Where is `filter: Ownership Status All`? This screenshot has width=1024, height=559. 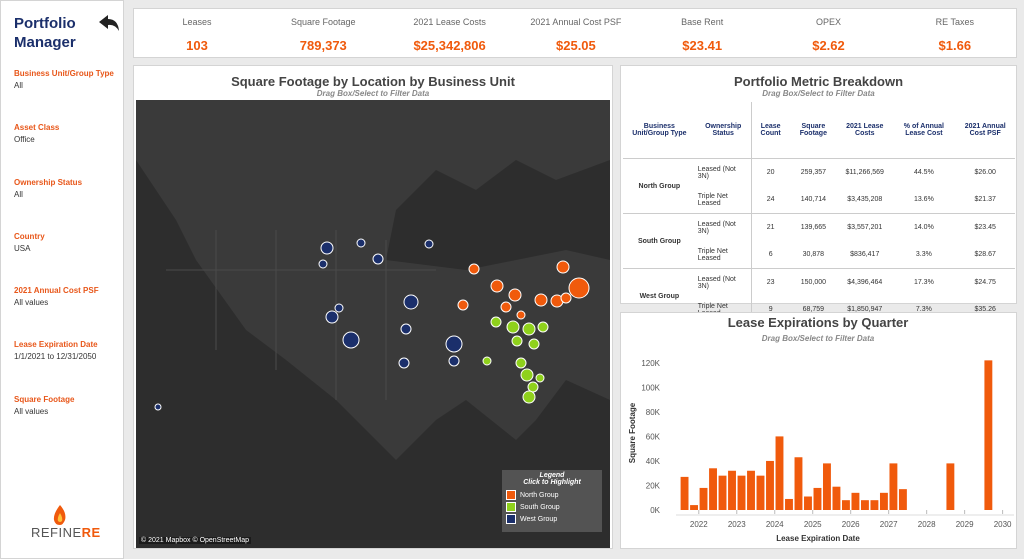 filter: Ownership Status All is located at coordinates (68, 205).